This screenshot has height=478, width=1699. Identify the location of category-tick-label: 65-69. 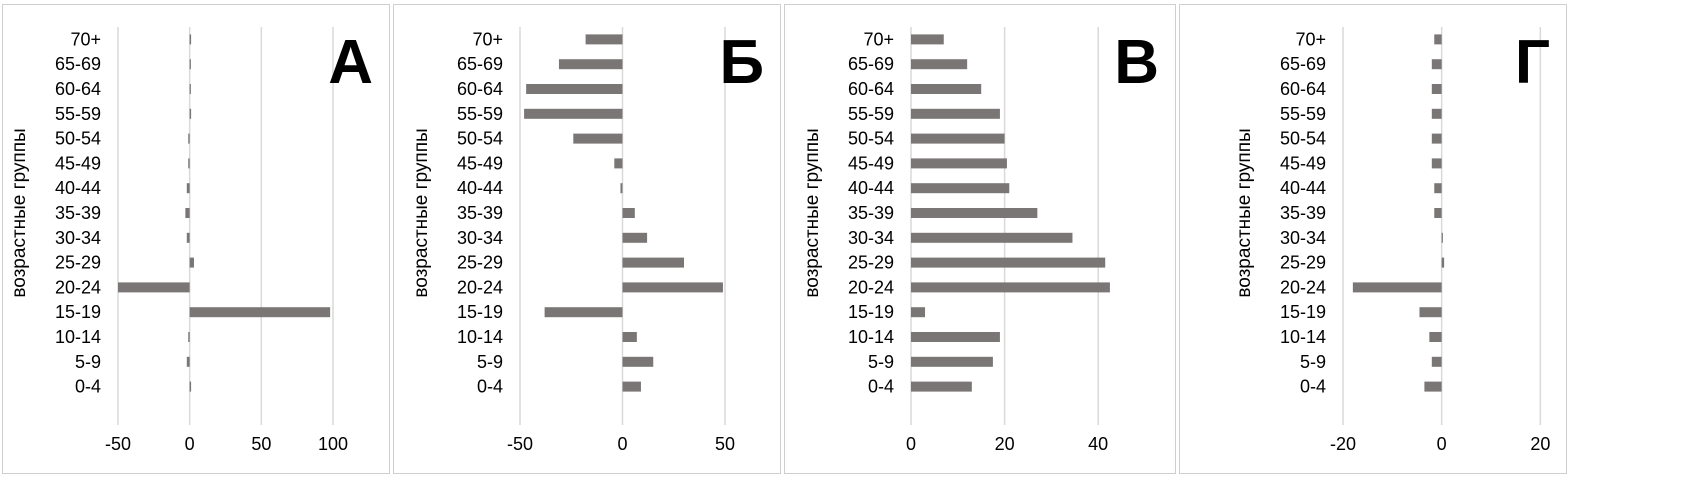
(480, 64).